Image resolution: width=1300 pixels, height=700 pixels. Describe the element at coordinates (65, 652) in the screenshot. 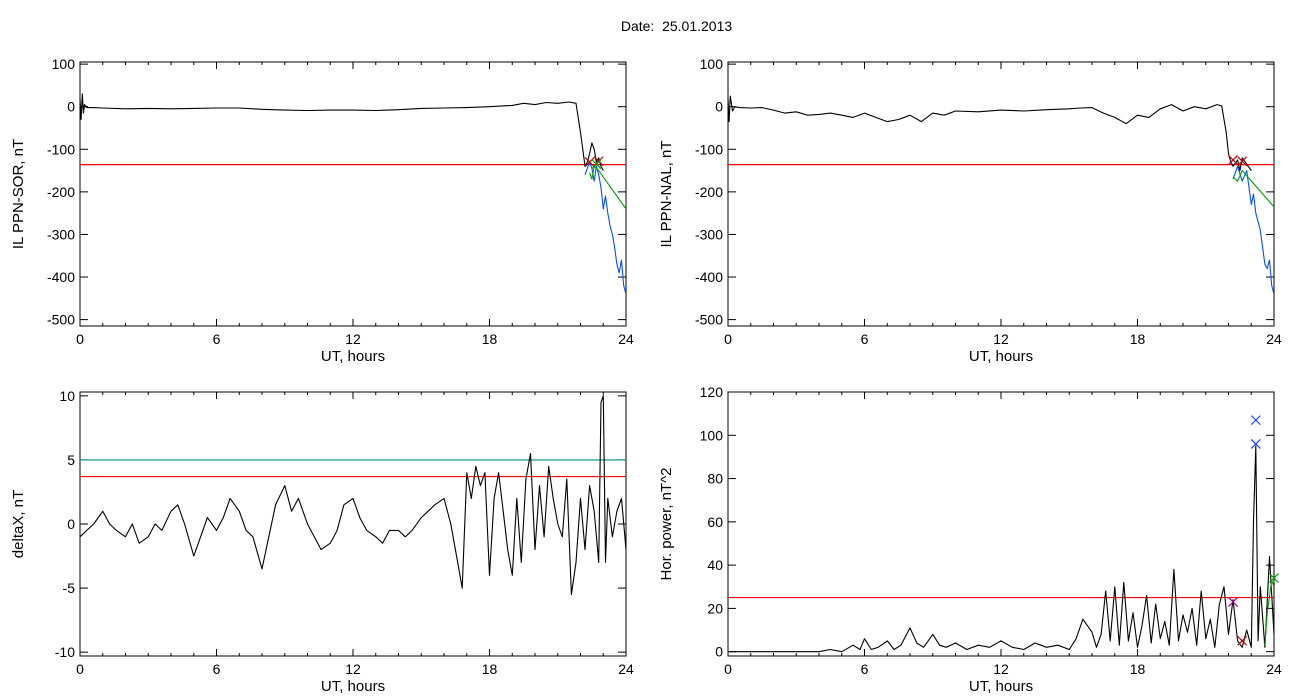

I see `y-tick-label: -10` at that location.